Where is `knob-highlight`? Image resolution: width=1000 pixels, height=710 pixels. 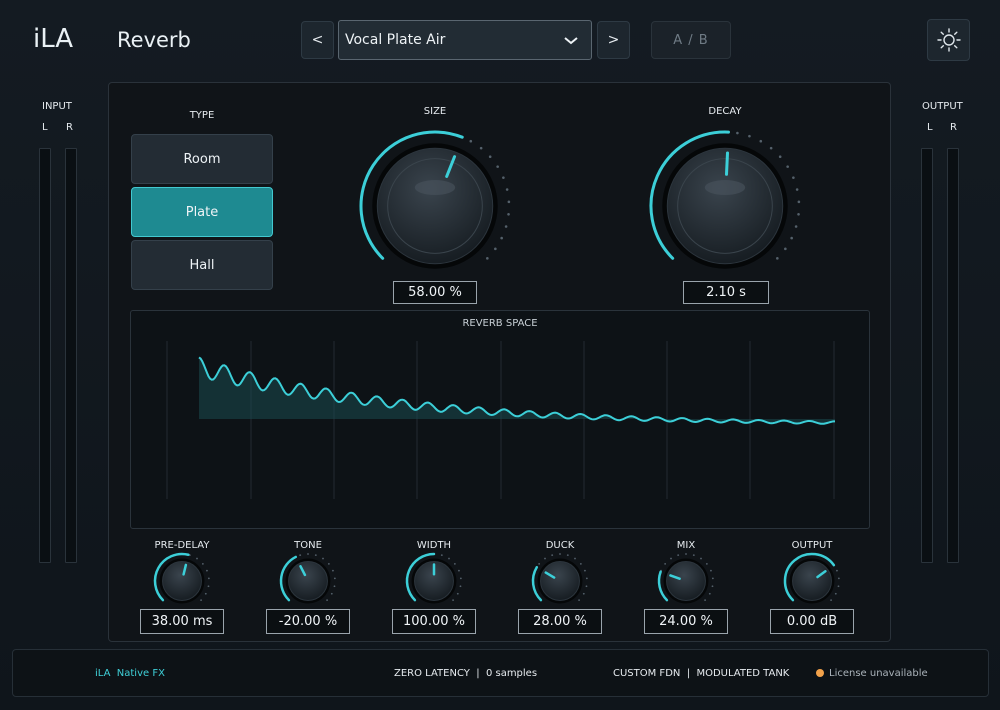
knob-highlight is located at coordinates (435, 188).